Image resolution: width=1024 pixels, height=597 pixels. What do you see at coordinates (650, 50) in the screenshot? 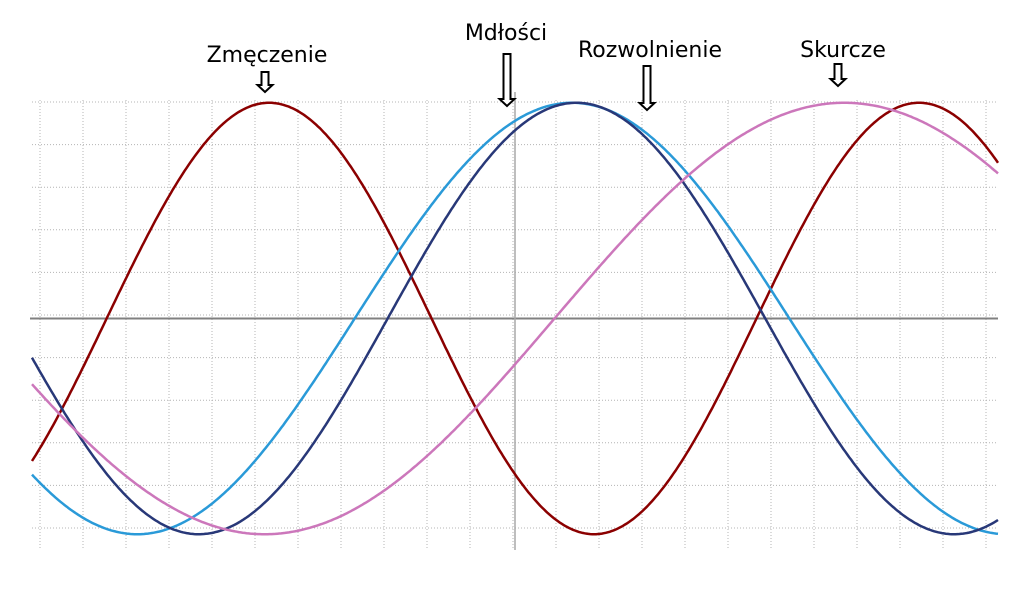
I see `series-label: Rozwolnienie` at bounding box center [650, 50].